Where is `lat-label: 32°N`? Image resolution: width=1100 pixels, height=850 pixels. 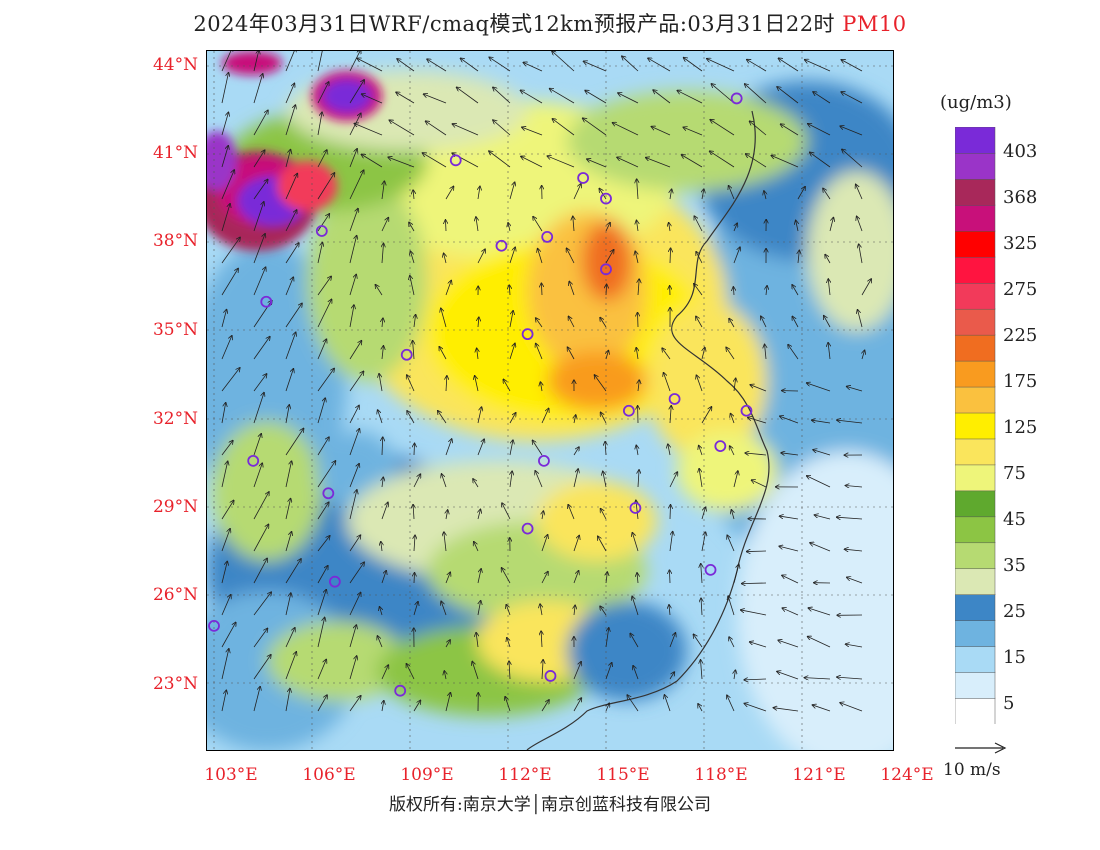 lat-label: 32°N is located at coordinates (175, 419).